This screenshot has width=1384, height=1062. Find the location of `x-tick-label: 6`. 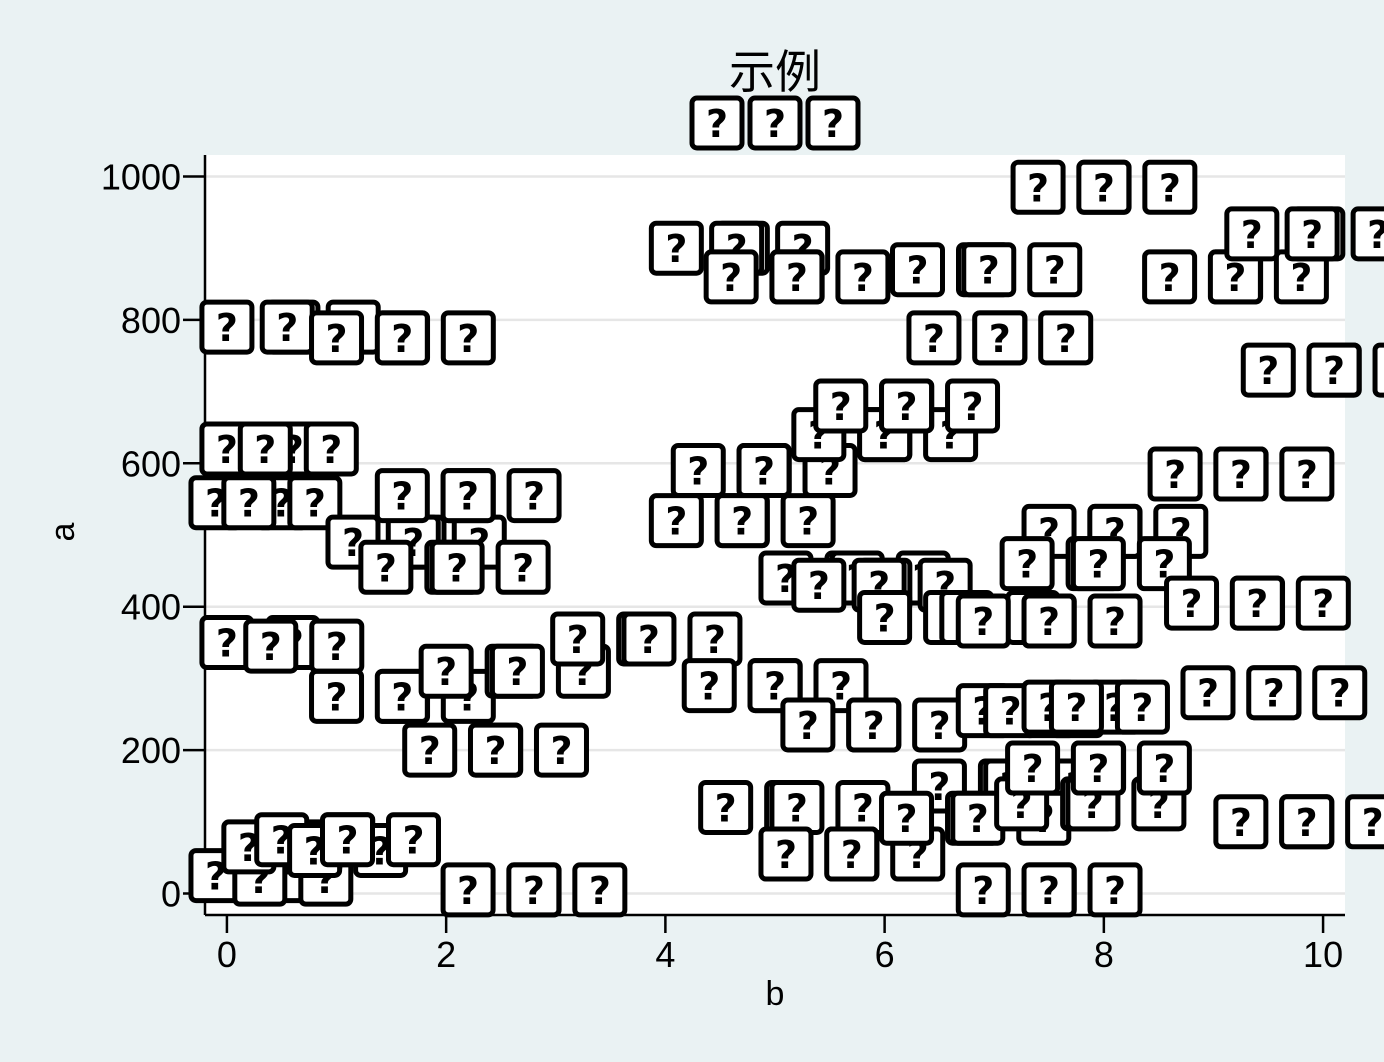

x-tick-label: 6 is located at coordinates (885, 954).